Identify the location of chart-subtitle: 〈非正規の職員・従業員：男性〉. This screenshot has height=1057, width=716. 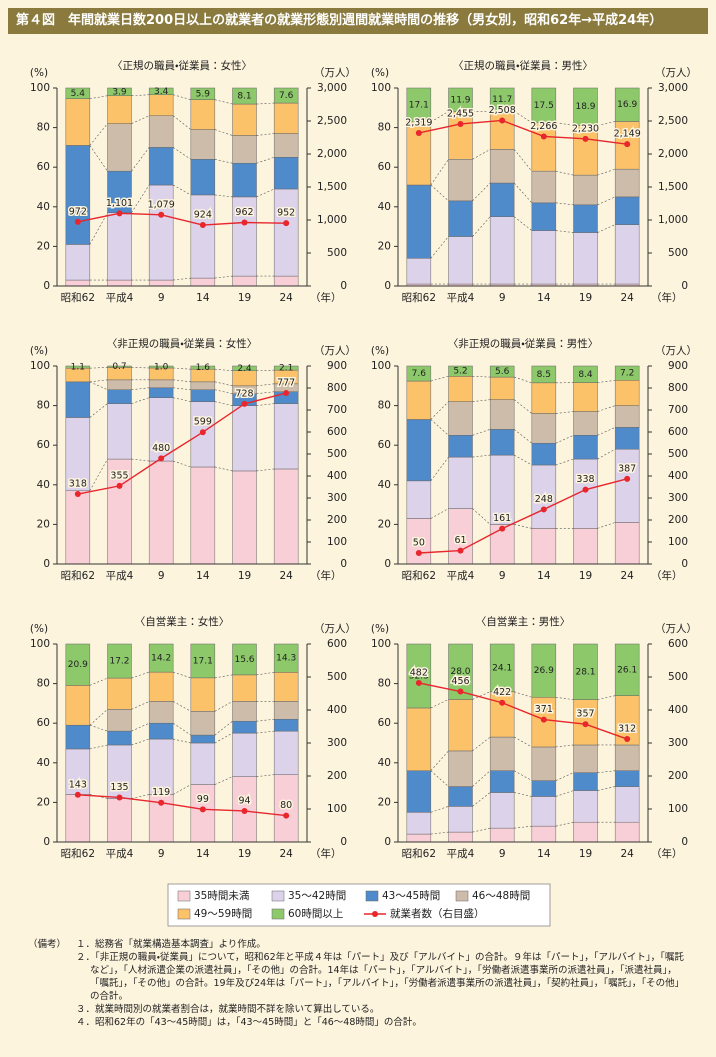
(523, 343).